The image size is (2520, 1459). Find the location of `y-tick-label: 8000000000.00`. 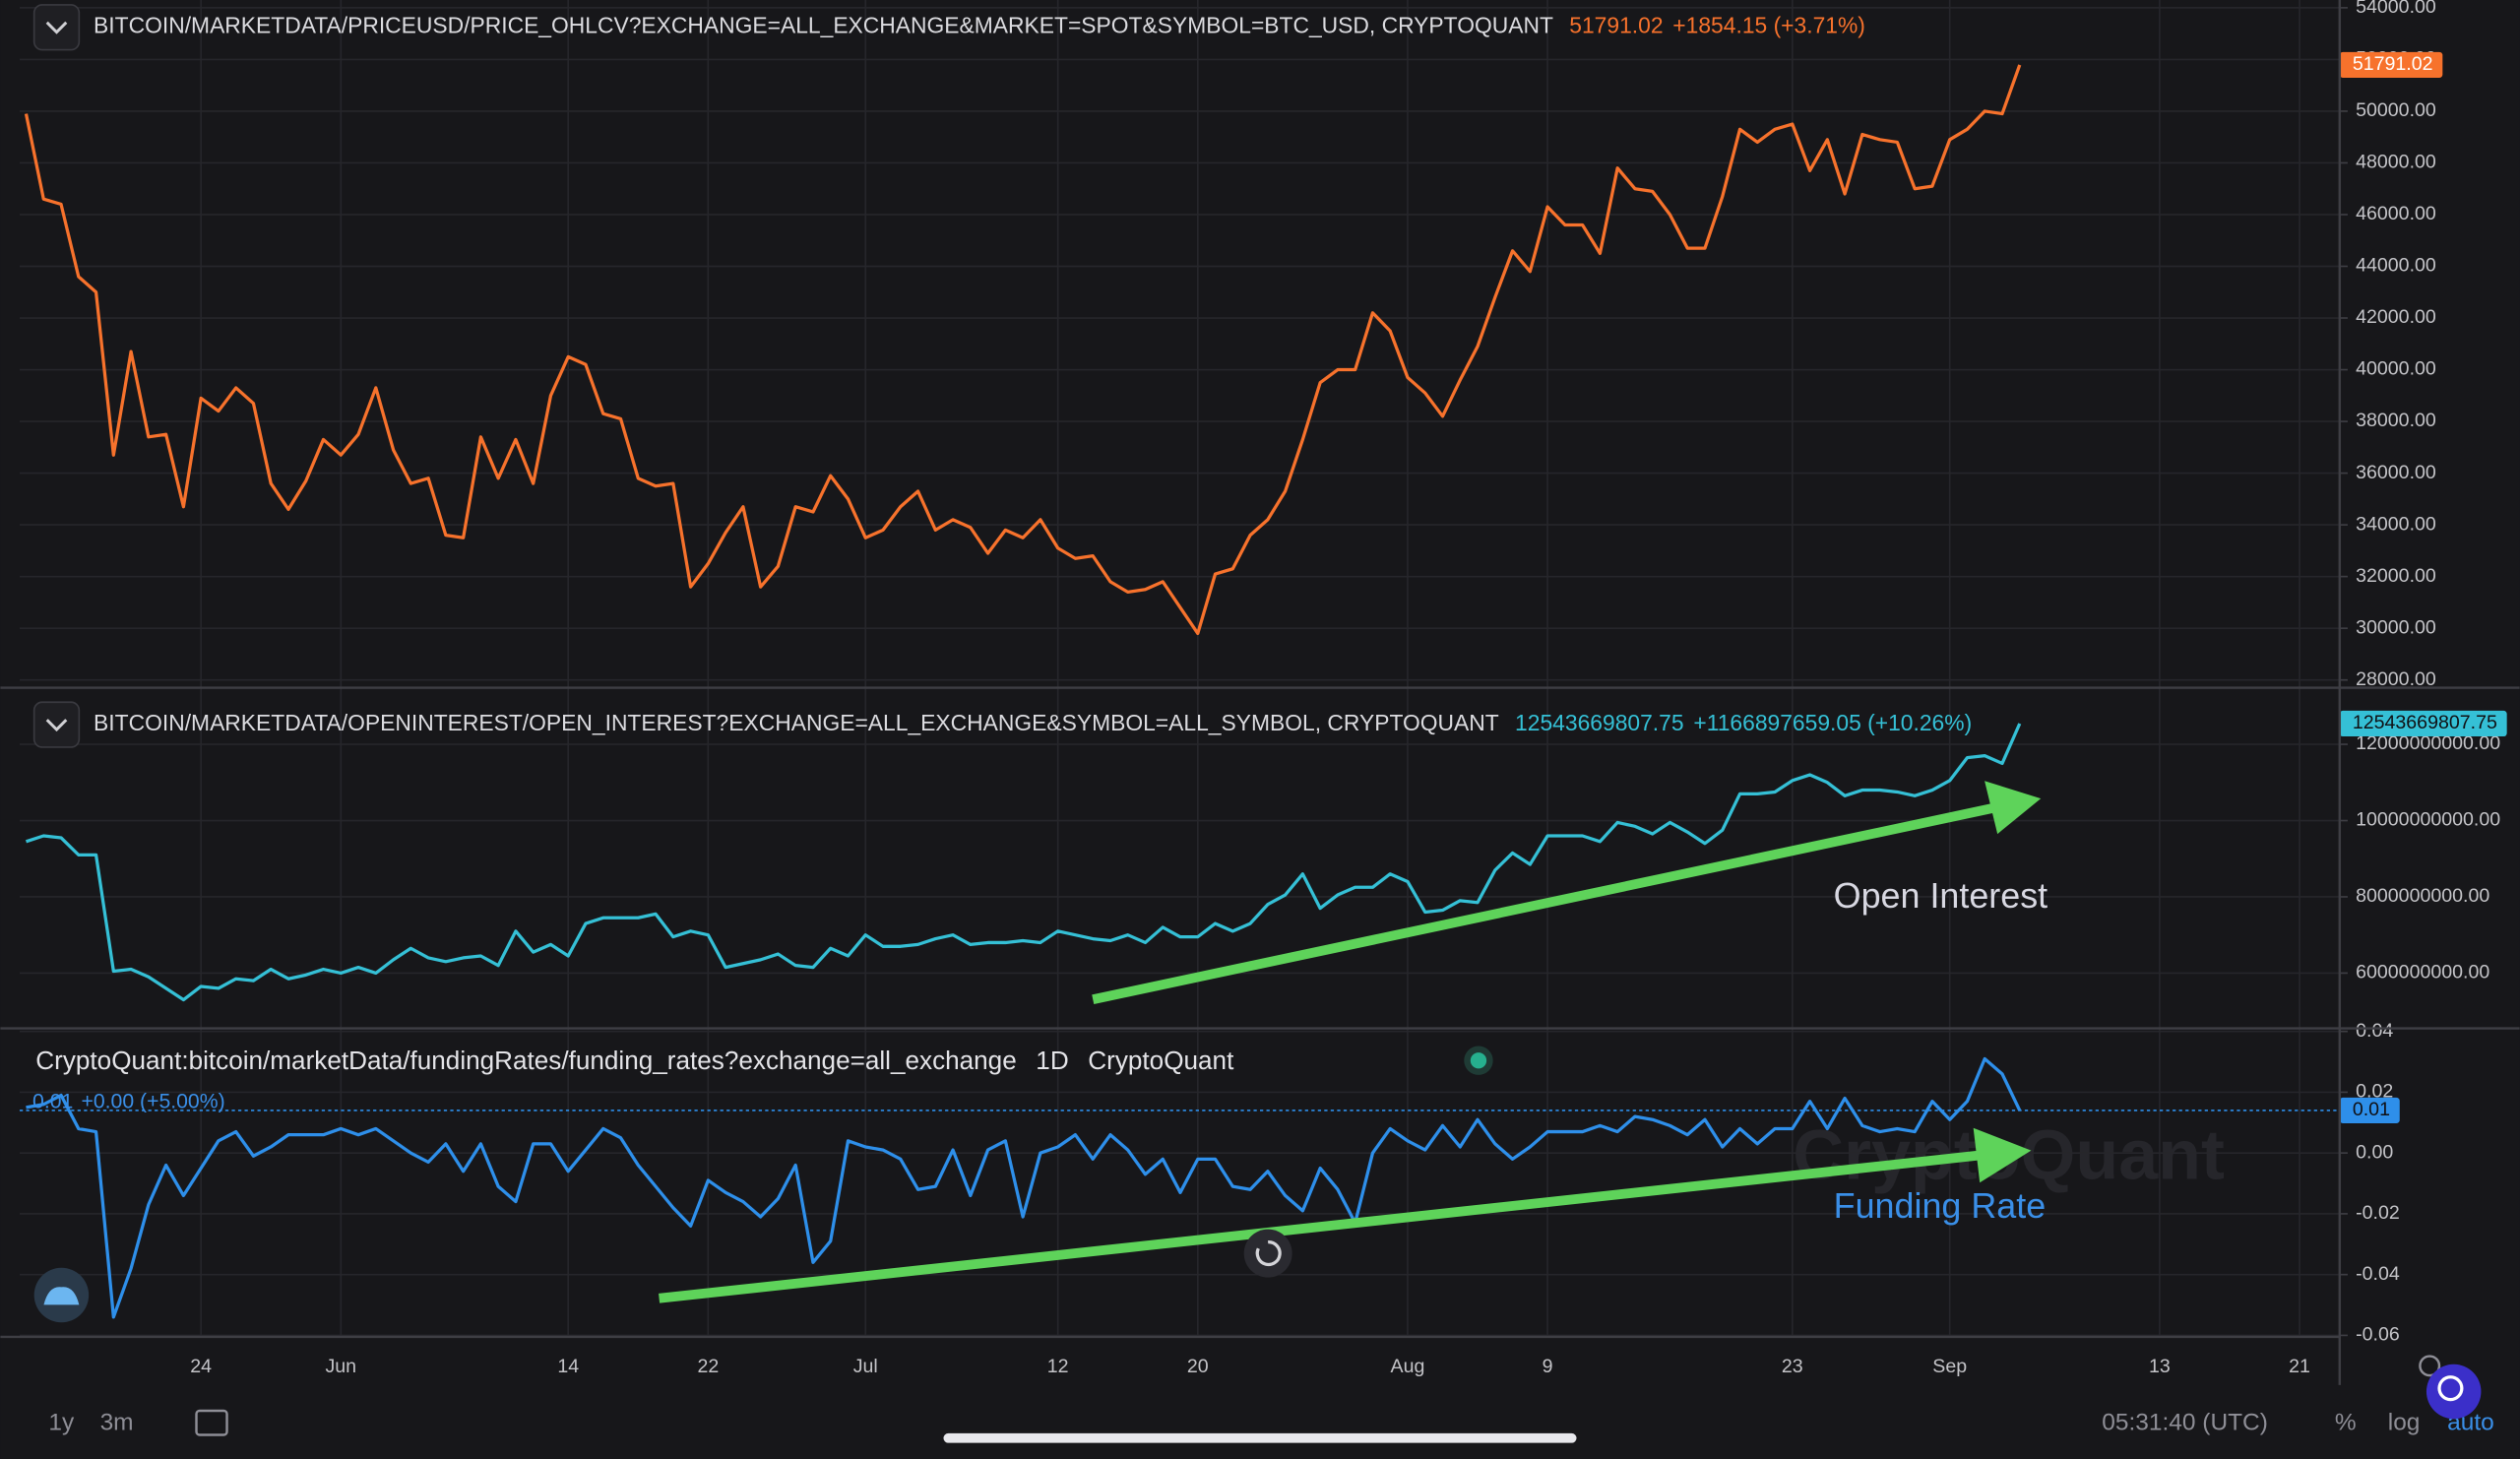

y-tick-label: 8000000000.00 is located at coordinates (2422, 896).